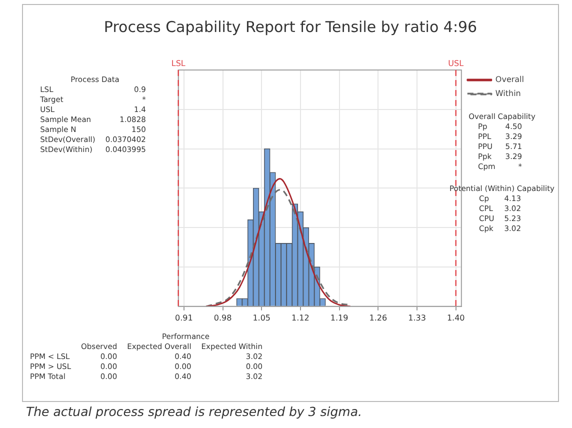  What do you see at coordinates (509, 79) in the screenshot?
I see `legend-label: Overall` at bounding box center [509, 79].